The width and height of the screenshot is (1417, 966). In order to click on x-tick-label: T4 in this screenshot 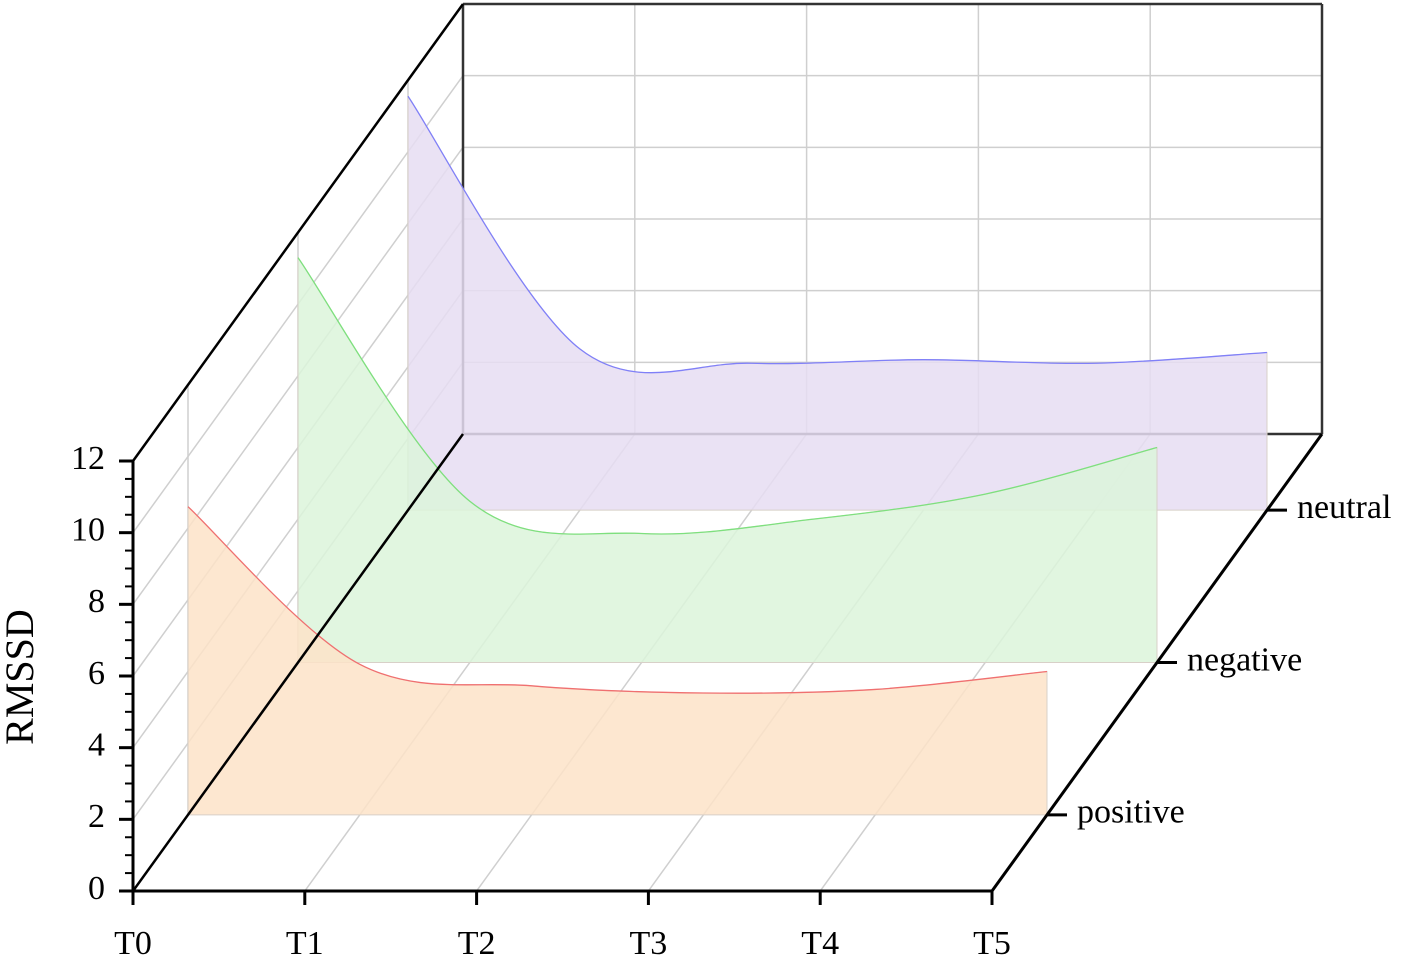, I will do `click(820, 943)`.